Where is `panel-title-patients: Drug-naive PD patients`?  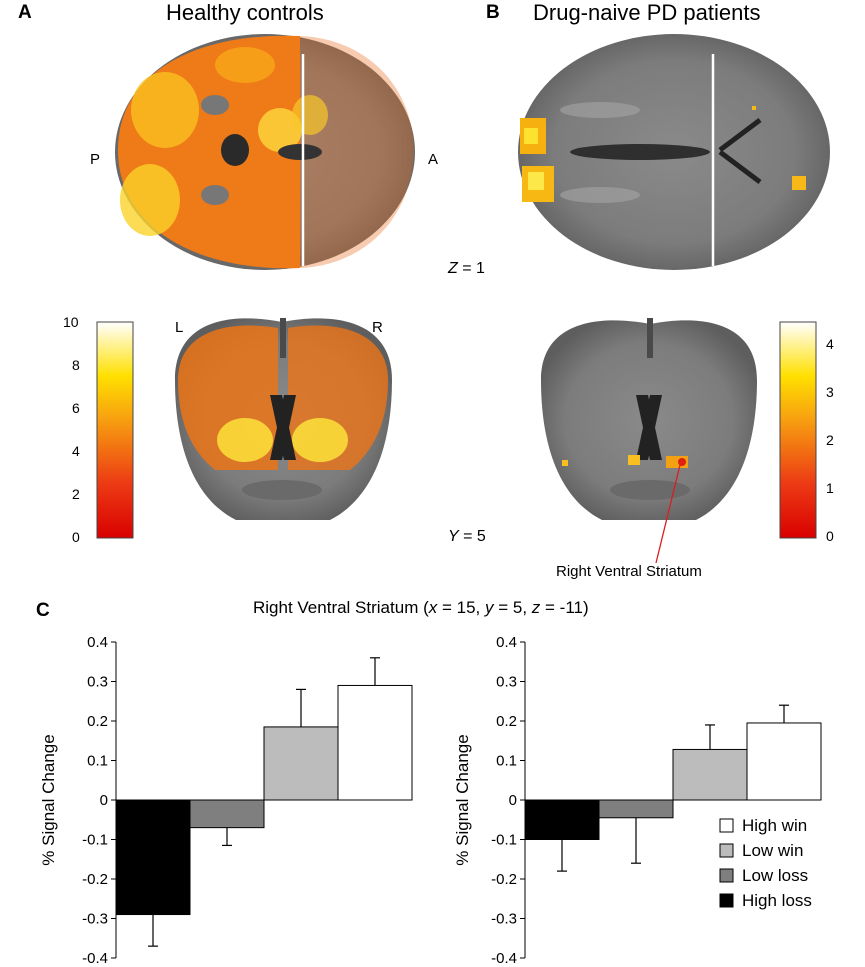
panel-title-patients: Drug-naive PD patients is located at coordinates (647, 12).